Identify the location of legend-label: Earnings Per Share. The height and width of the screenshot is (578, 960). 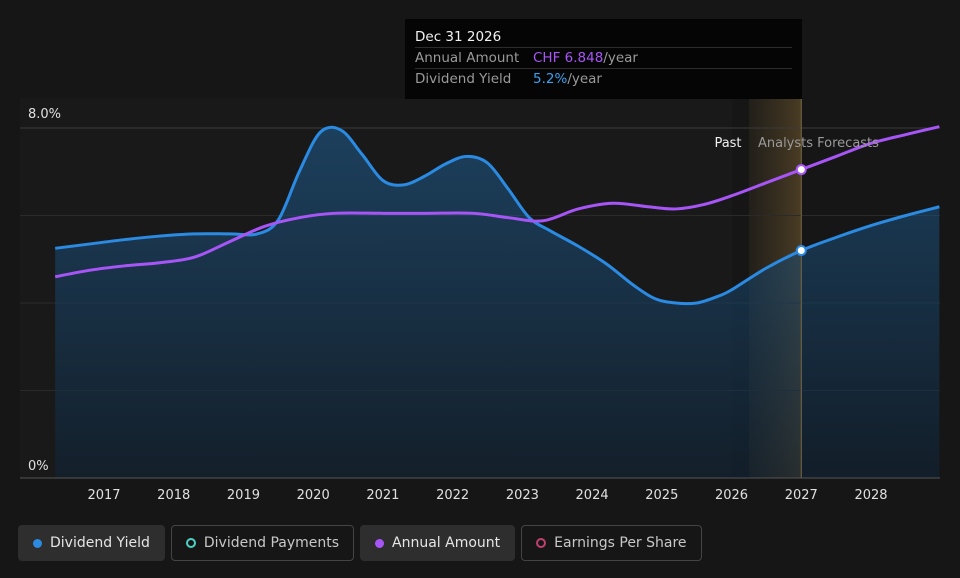
(620, 543).